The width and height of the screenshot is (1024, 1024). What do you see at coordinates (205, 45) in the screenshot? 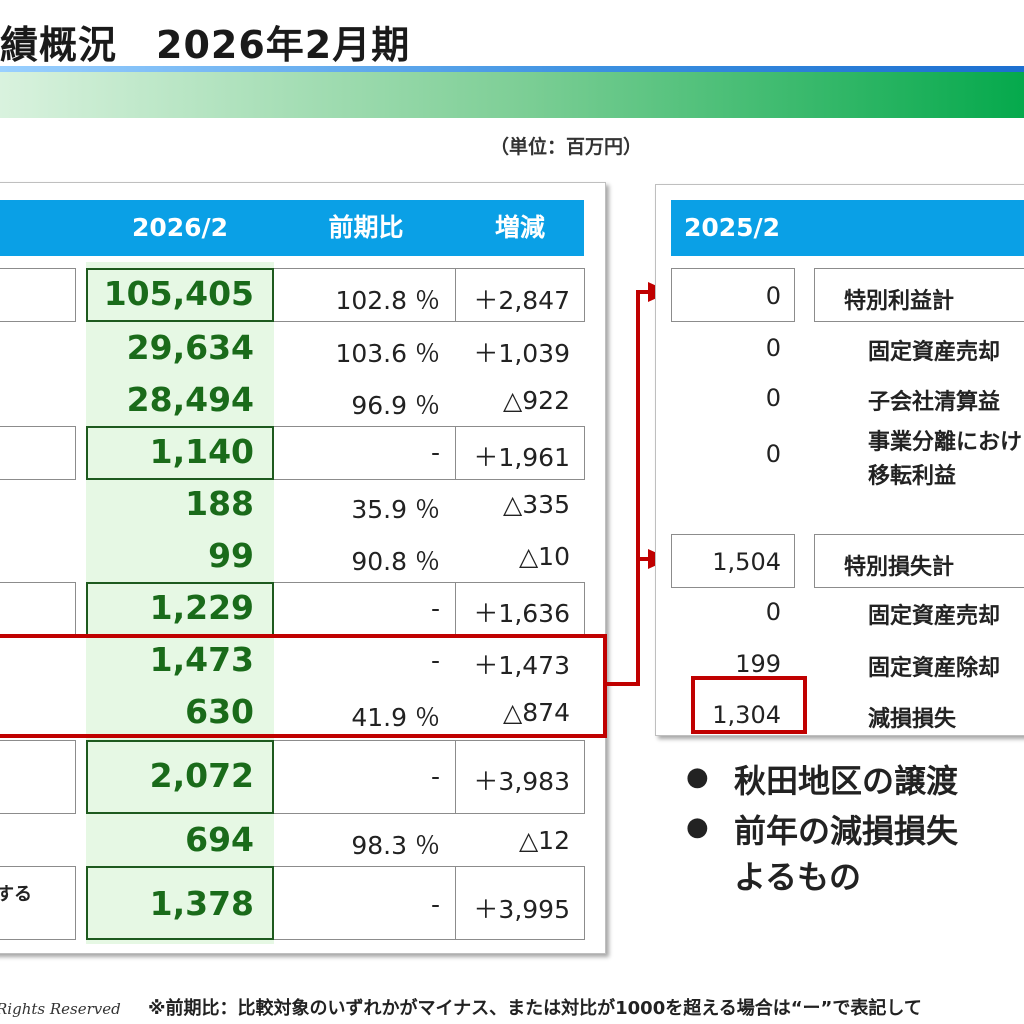
I see `page-title: 績概況 2026年2月期` at bounding box center [205, 45].